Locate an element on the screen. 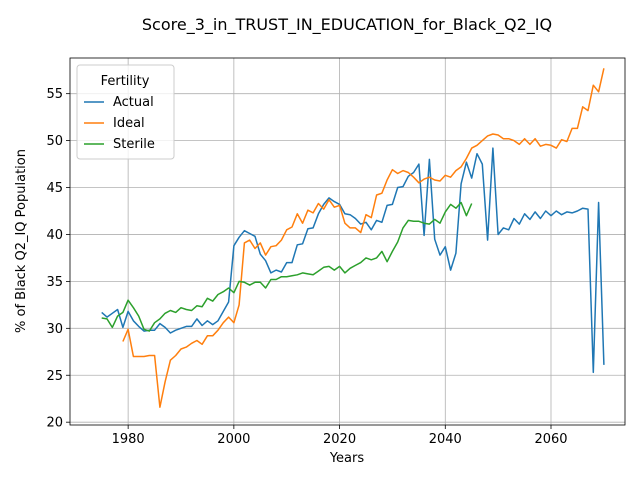 The height and width of the screenshot is (480, 640). y-tick-label: 55 is located at coordinates (54, 94).